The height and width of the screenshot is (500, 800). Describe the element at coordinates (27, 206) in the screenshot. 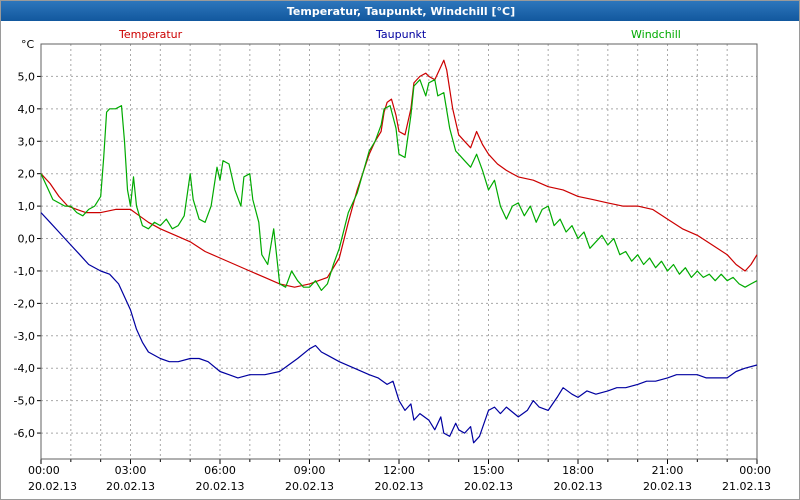

I see `y-tick-label: 1,0` at that location.